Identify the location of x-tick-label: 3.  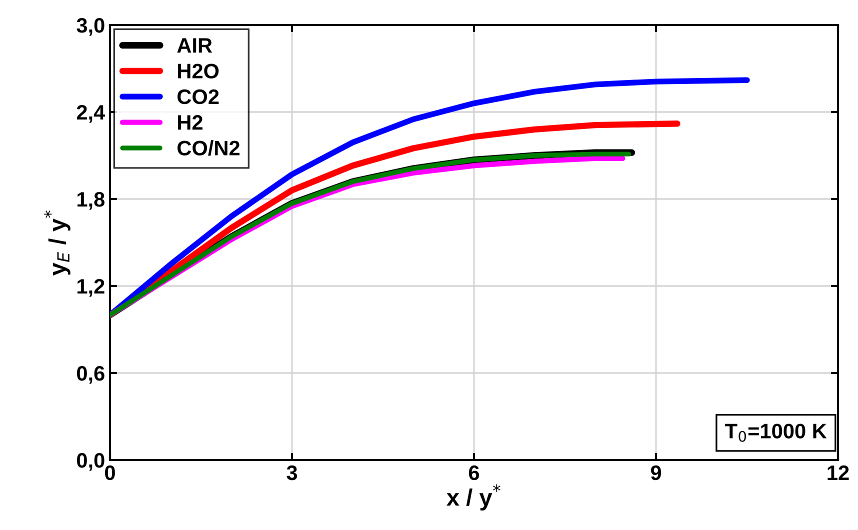
(292, 472).